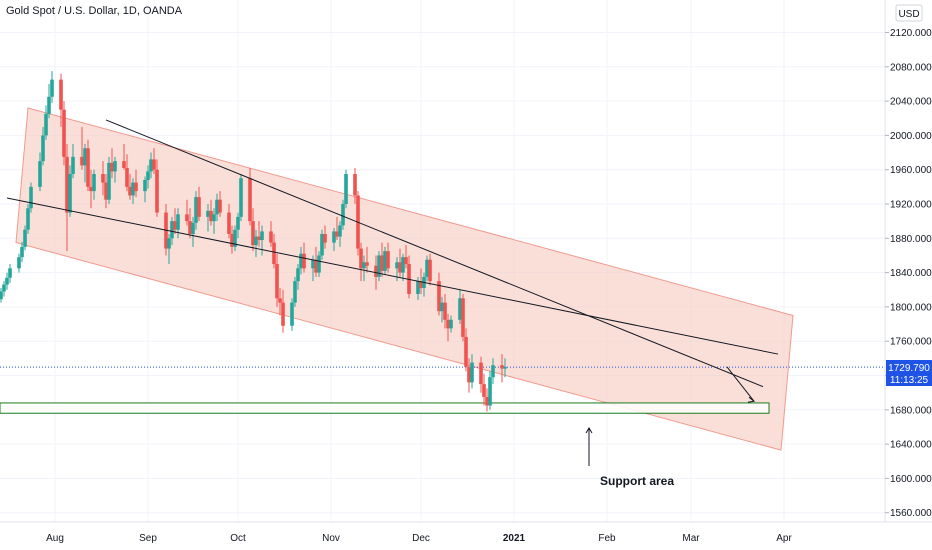 Image resolution: width=932 pixels, height=550 pixels. Describe the element at coordinates (911, 342) in the screenshot. I see `price-tick-label: 1760.000` at that location.